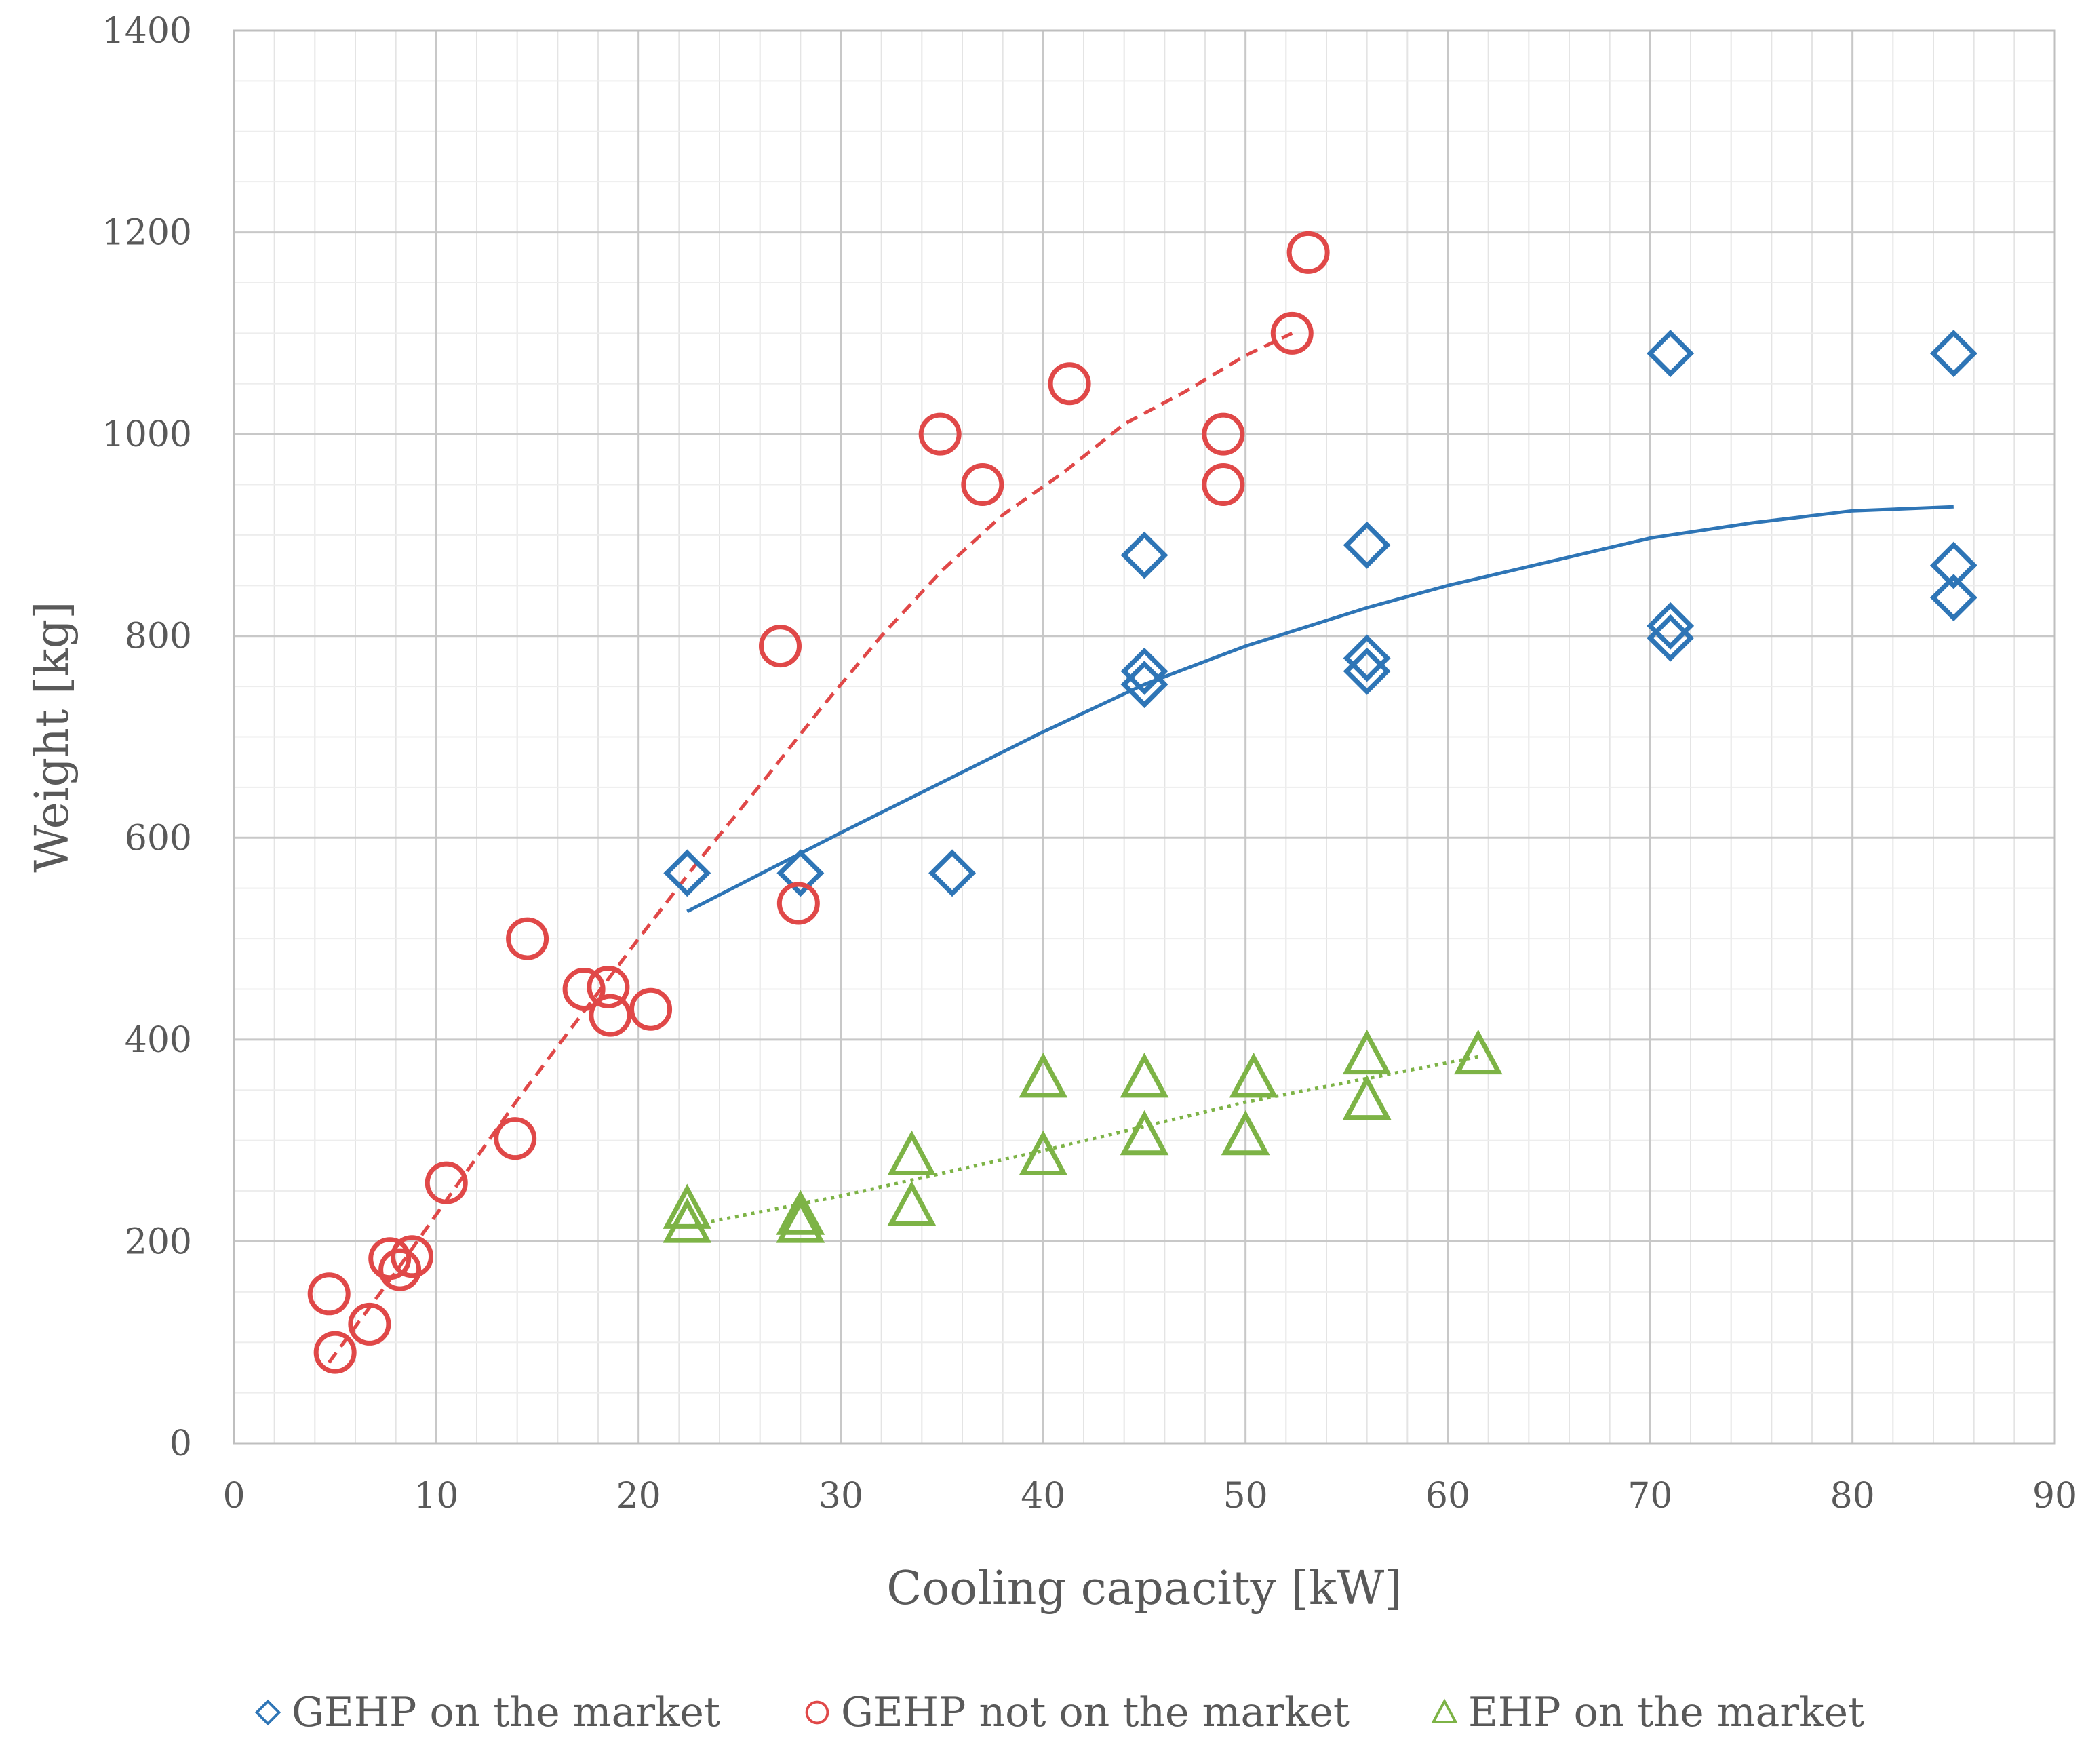 Image resolution: width=2086 pixels, height=1764 pixels. What do you see at coordinates (841, 1496) in the screenshot?
I see `x-tick-label: 30` at bounding box center [841, 1496].